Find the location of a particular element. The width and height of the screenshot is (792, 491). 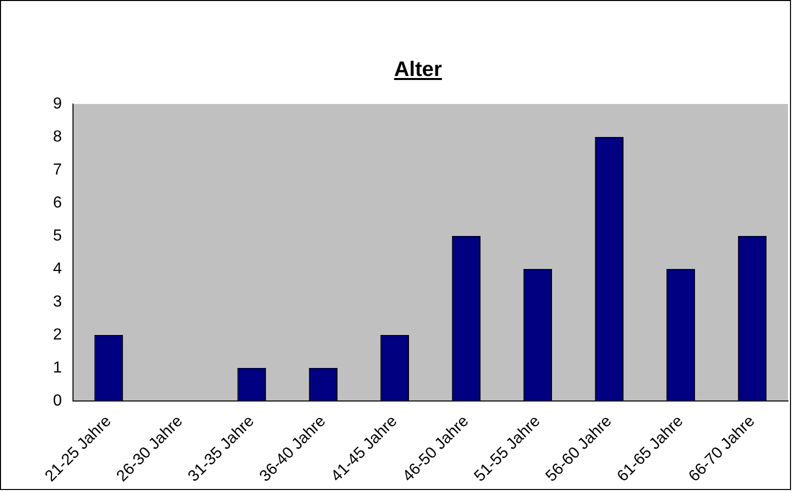

y-tick-label: 3 is located at coordinates (57, 301).